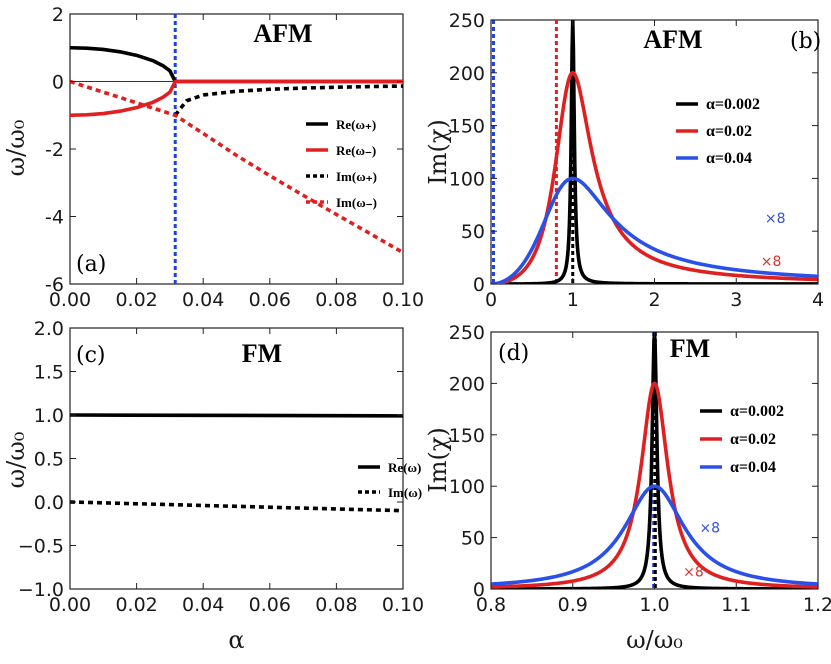 This screenshot has height=664, width=831. What do you see at coordinates (49, 416) in the screenshot?
I see `y-tick-label: 1.0` at bounding box center [49, 416].